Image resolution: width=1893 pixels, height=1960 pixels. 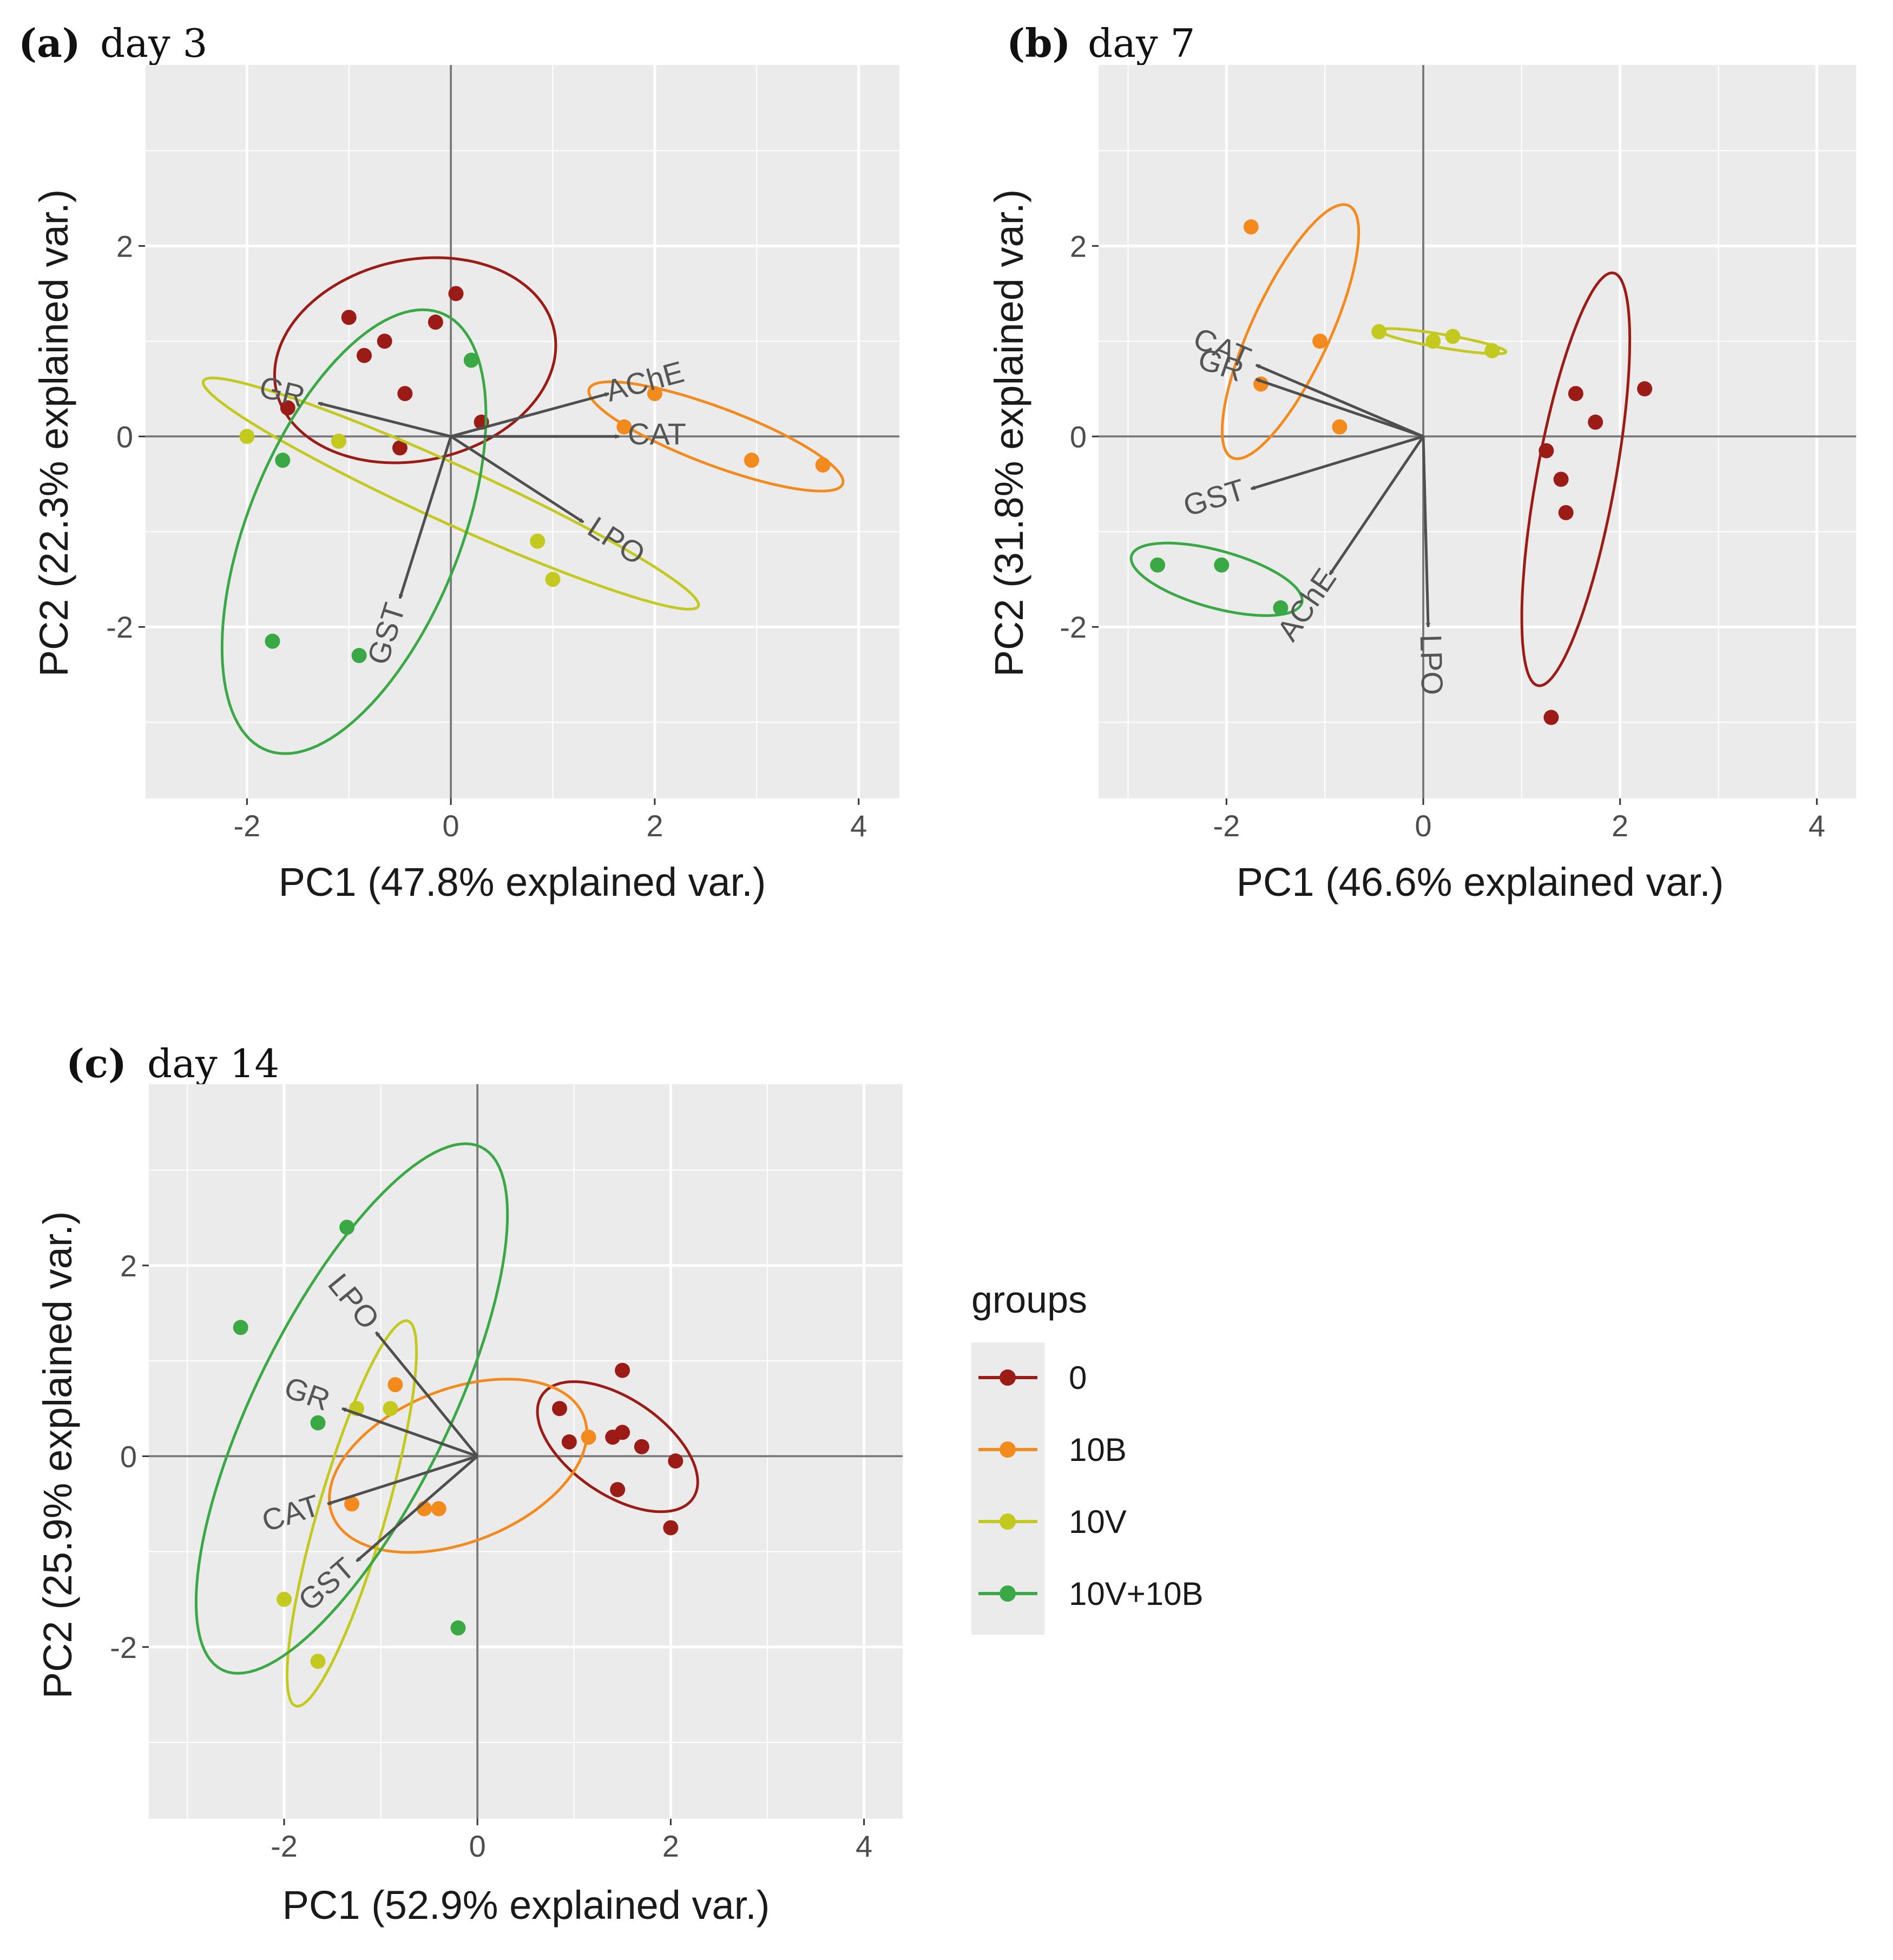 What do you see at coordinates (1078, 1378) in the screenshot?
I see `legend-item-label: 0` at bounding box center [1078, 1378].